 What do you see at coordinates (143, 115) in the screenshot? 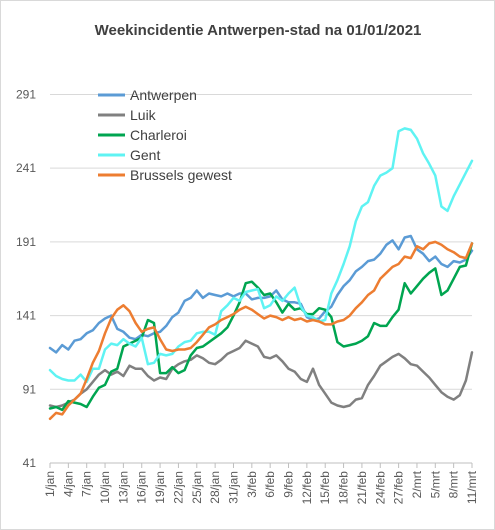
I see `legend-entry: Luik` at bounding box center [143, 115].